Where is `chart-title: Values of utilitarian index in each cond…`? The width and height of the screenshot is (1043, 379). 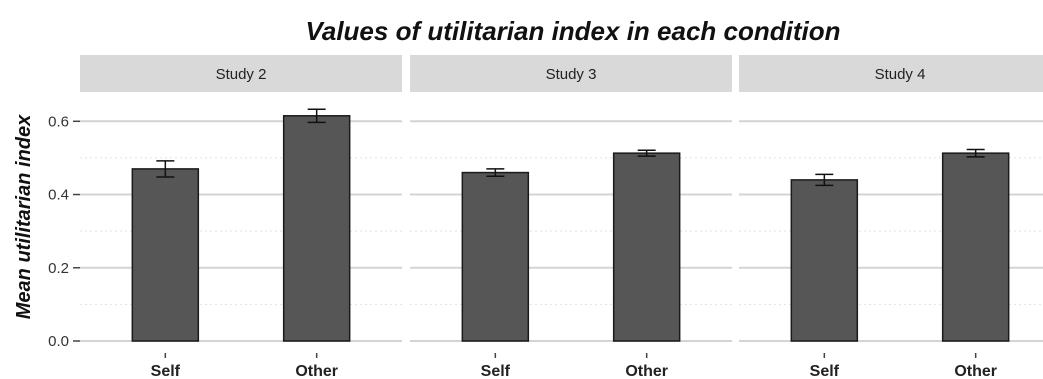 chart-title: Values of utilitarian index in each cond… is located at coordinates (572, 31).